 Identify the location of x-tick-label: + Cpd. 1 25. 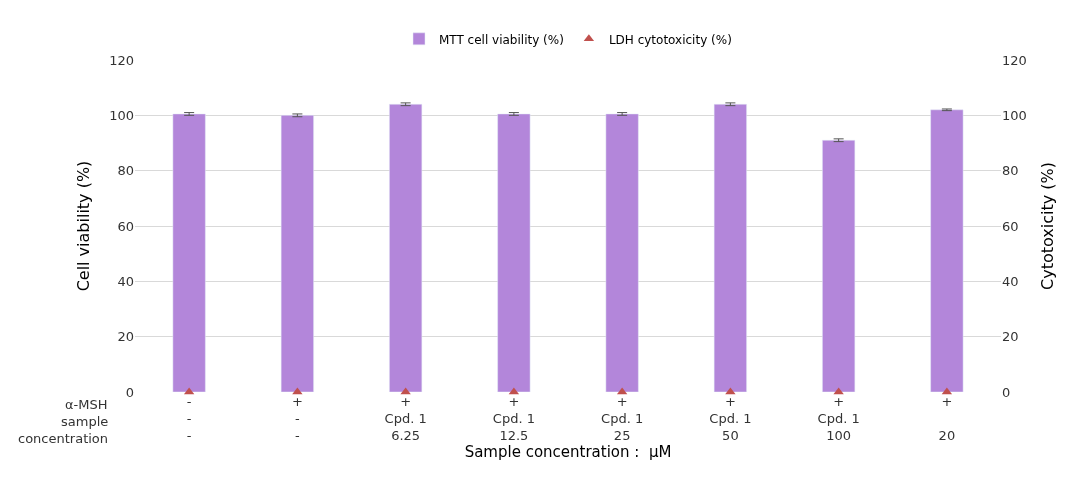
(622, 418).